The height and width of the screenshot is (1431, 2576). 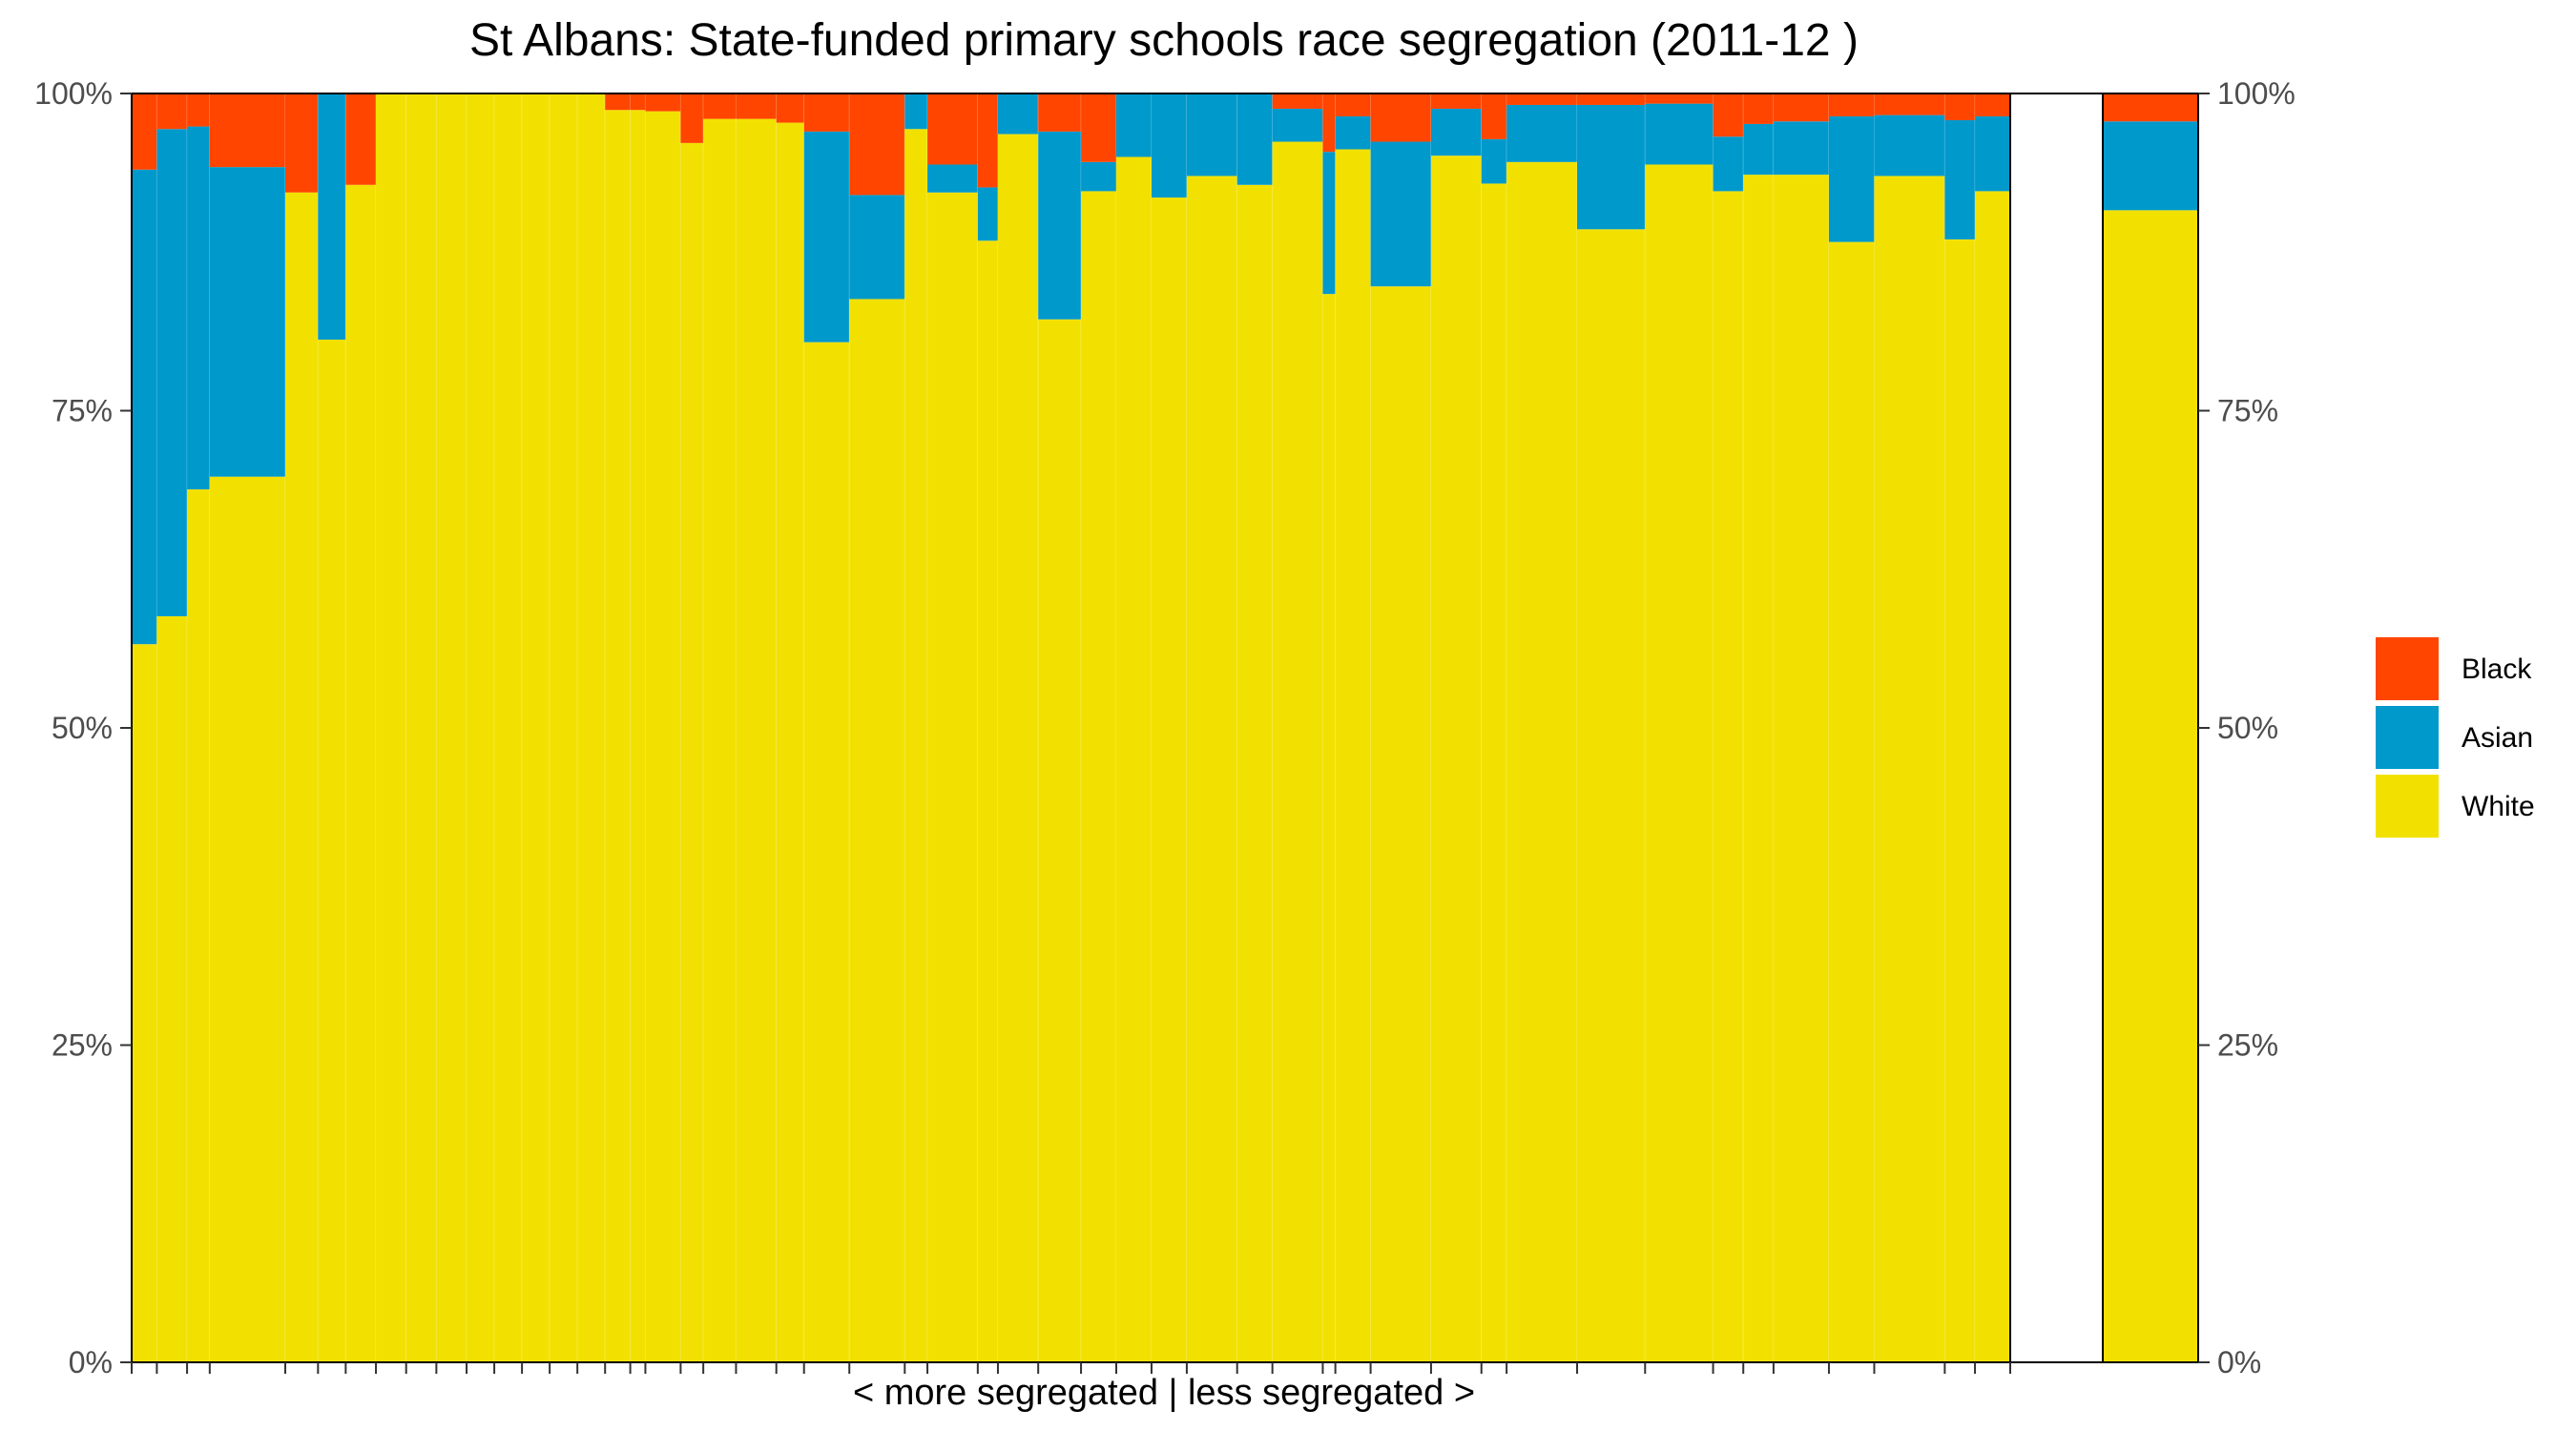 What do you see at coordinates (2497, 669) in the screenshot?
I see `legend-label: Black` at bounding box center [2497, 669].